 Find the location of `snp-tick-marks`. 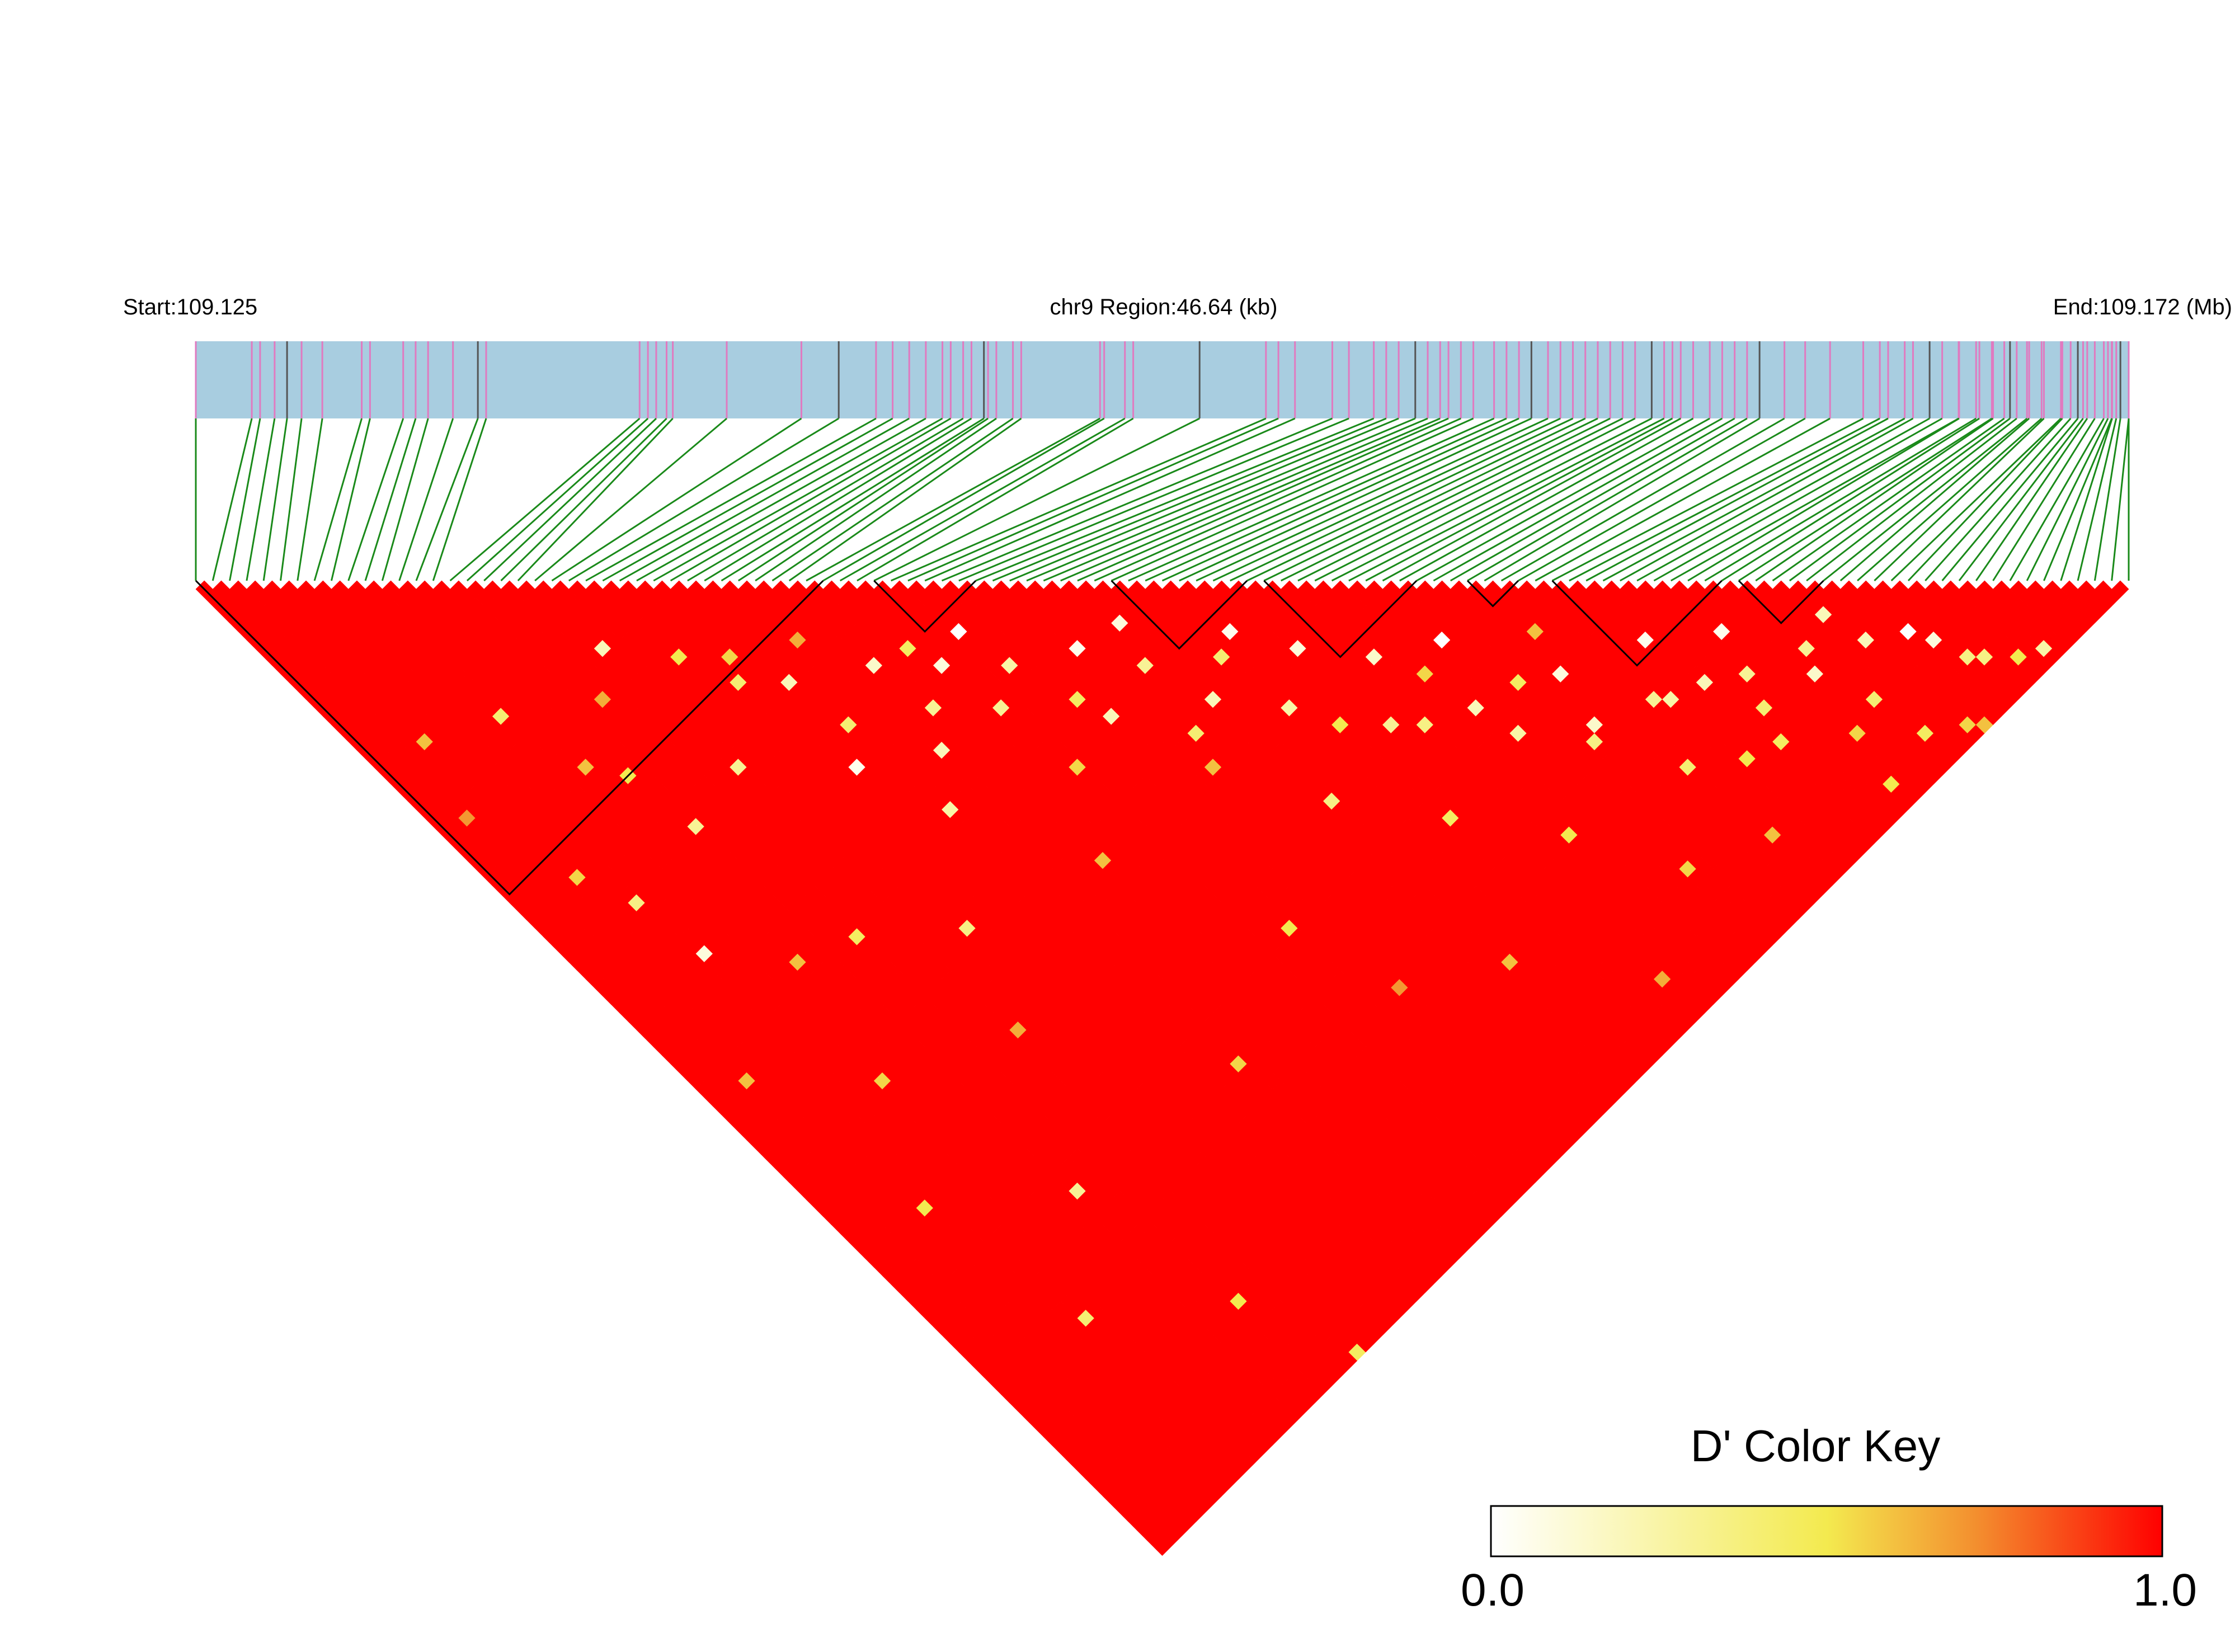

snp-tick-marks is located at coordinates (1162, 379).